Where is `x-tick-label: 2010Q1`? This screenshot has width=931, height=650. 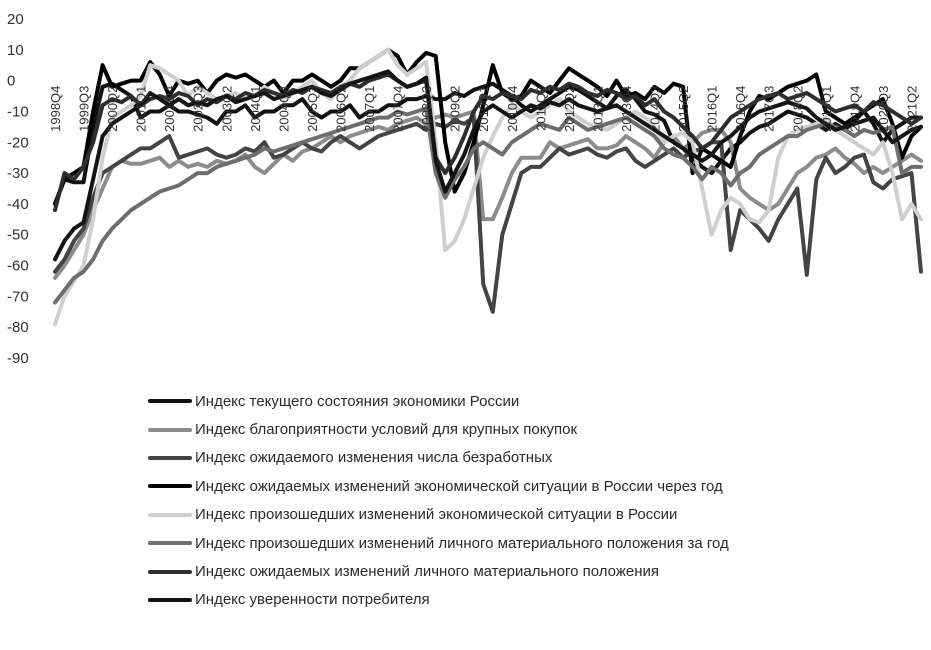
x-tick-label: 2010Q1 is located at coordinates (483, 109).